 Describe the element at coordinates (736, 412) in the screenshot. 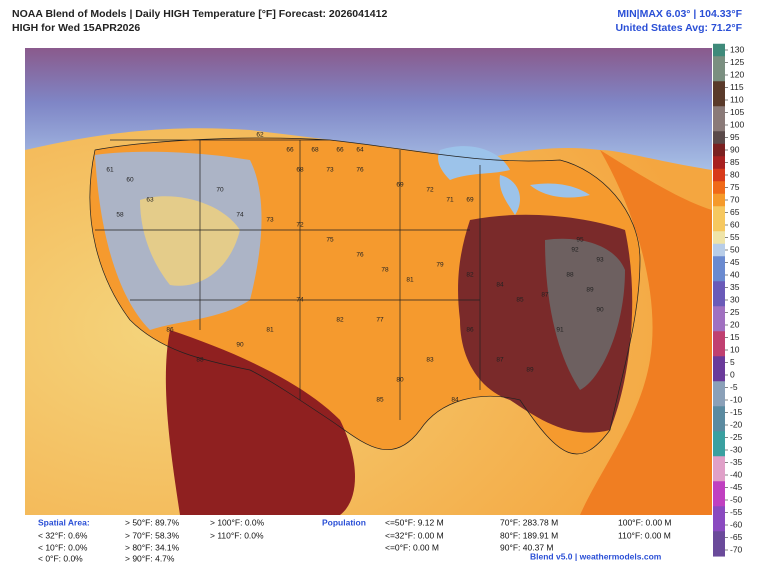

I see `tick-label: -15` at that location.